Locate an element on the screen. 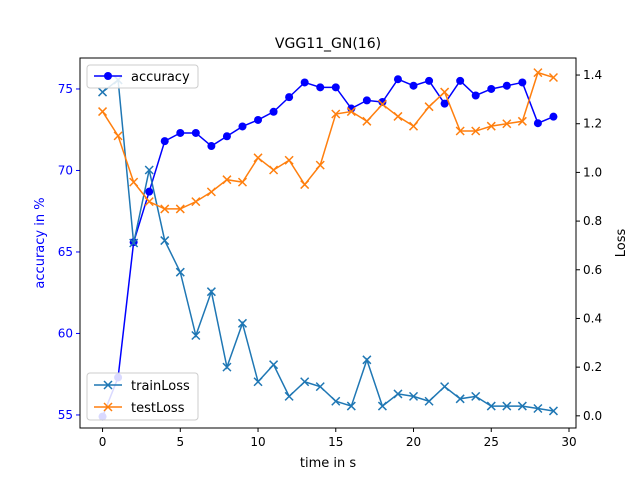 The image size is (640, 480). legend-trainloss-marker is located at coordinates (108, 385).